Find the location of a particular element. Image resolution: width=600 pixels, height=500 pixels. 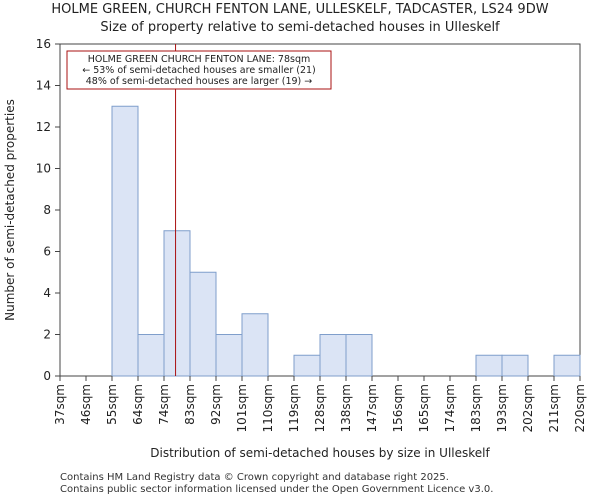

x-tick-label: 193sqm is located at coordinates (502, 408).